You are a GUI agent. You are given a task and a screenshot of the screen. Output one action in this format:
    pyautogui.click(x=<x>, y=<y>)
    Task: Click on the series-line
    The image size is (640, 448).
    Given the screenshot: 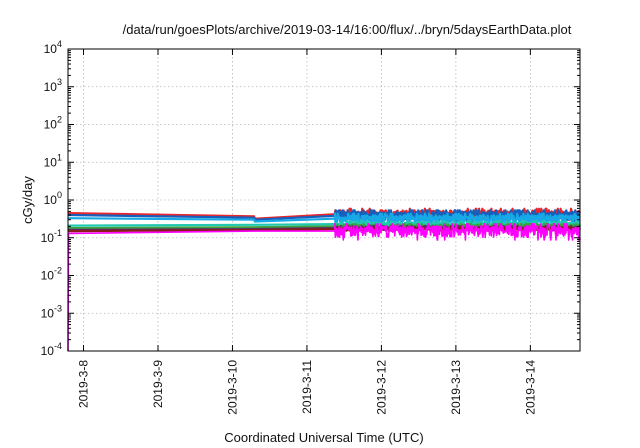 What is the action you would take?
    pyautogui.click(x=324, y=218)
    